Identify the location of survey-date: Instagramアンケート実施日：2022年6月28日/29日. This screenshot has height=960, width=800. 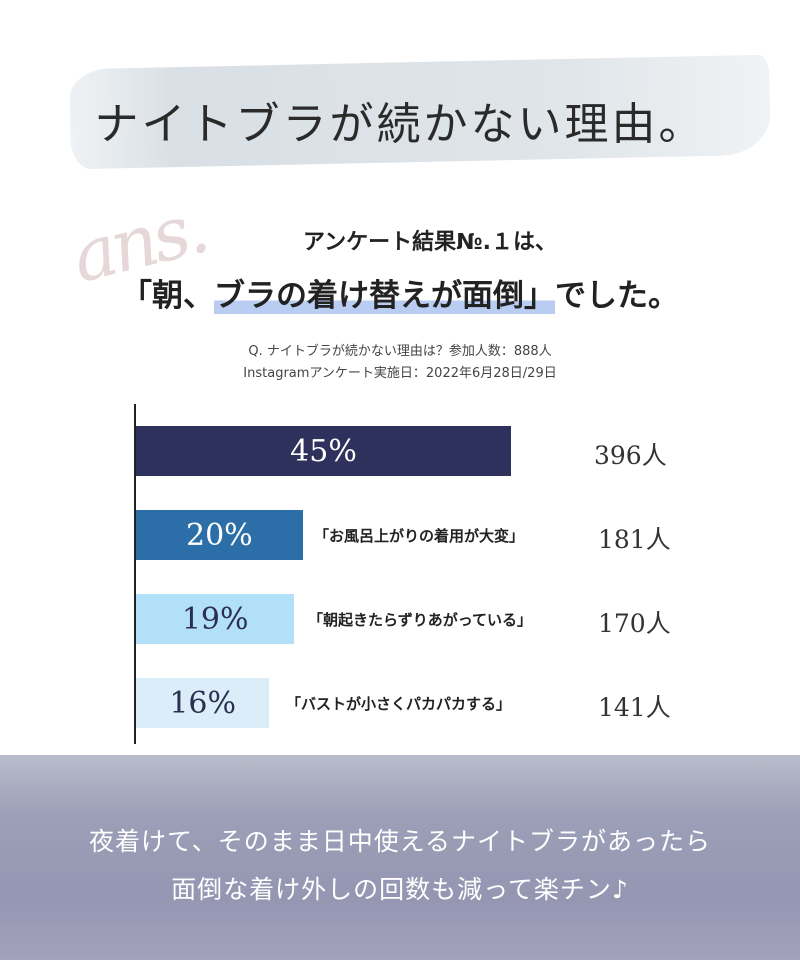
(400, 373).